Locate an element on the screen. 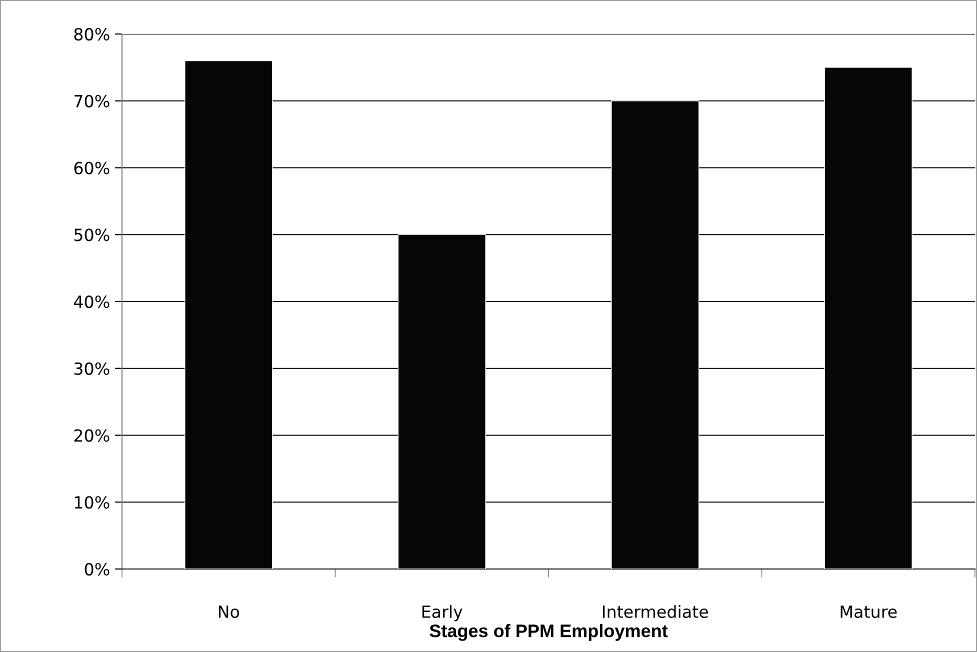  y-tick-label: 10% is located at coordinates (92, 502).